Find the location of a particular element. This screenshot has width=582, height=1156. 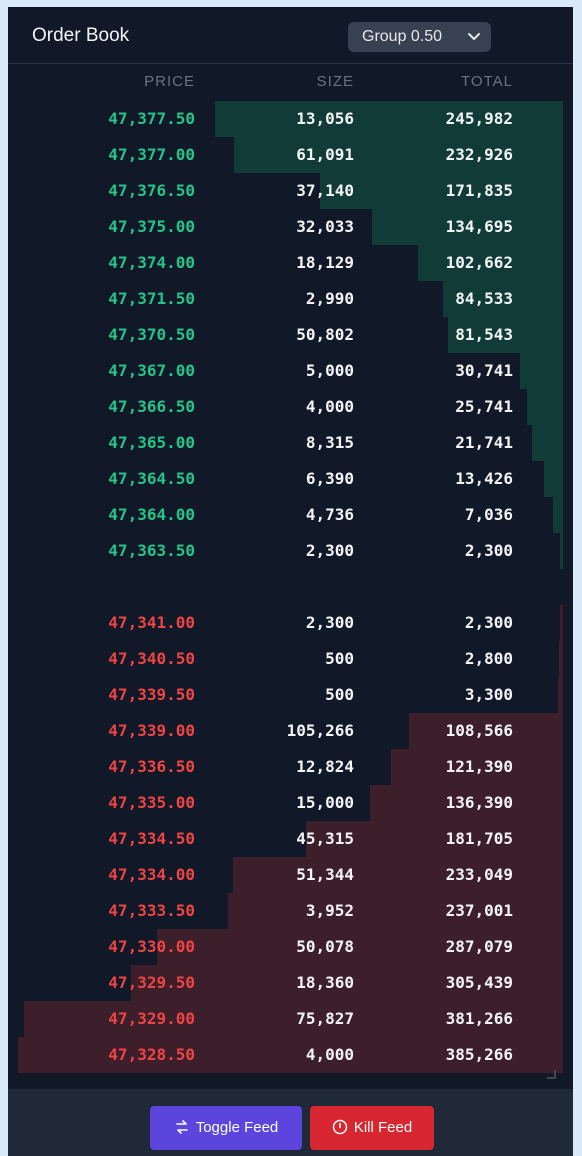

ask-price: 47,329.50 is located at coordinates (151, 982).